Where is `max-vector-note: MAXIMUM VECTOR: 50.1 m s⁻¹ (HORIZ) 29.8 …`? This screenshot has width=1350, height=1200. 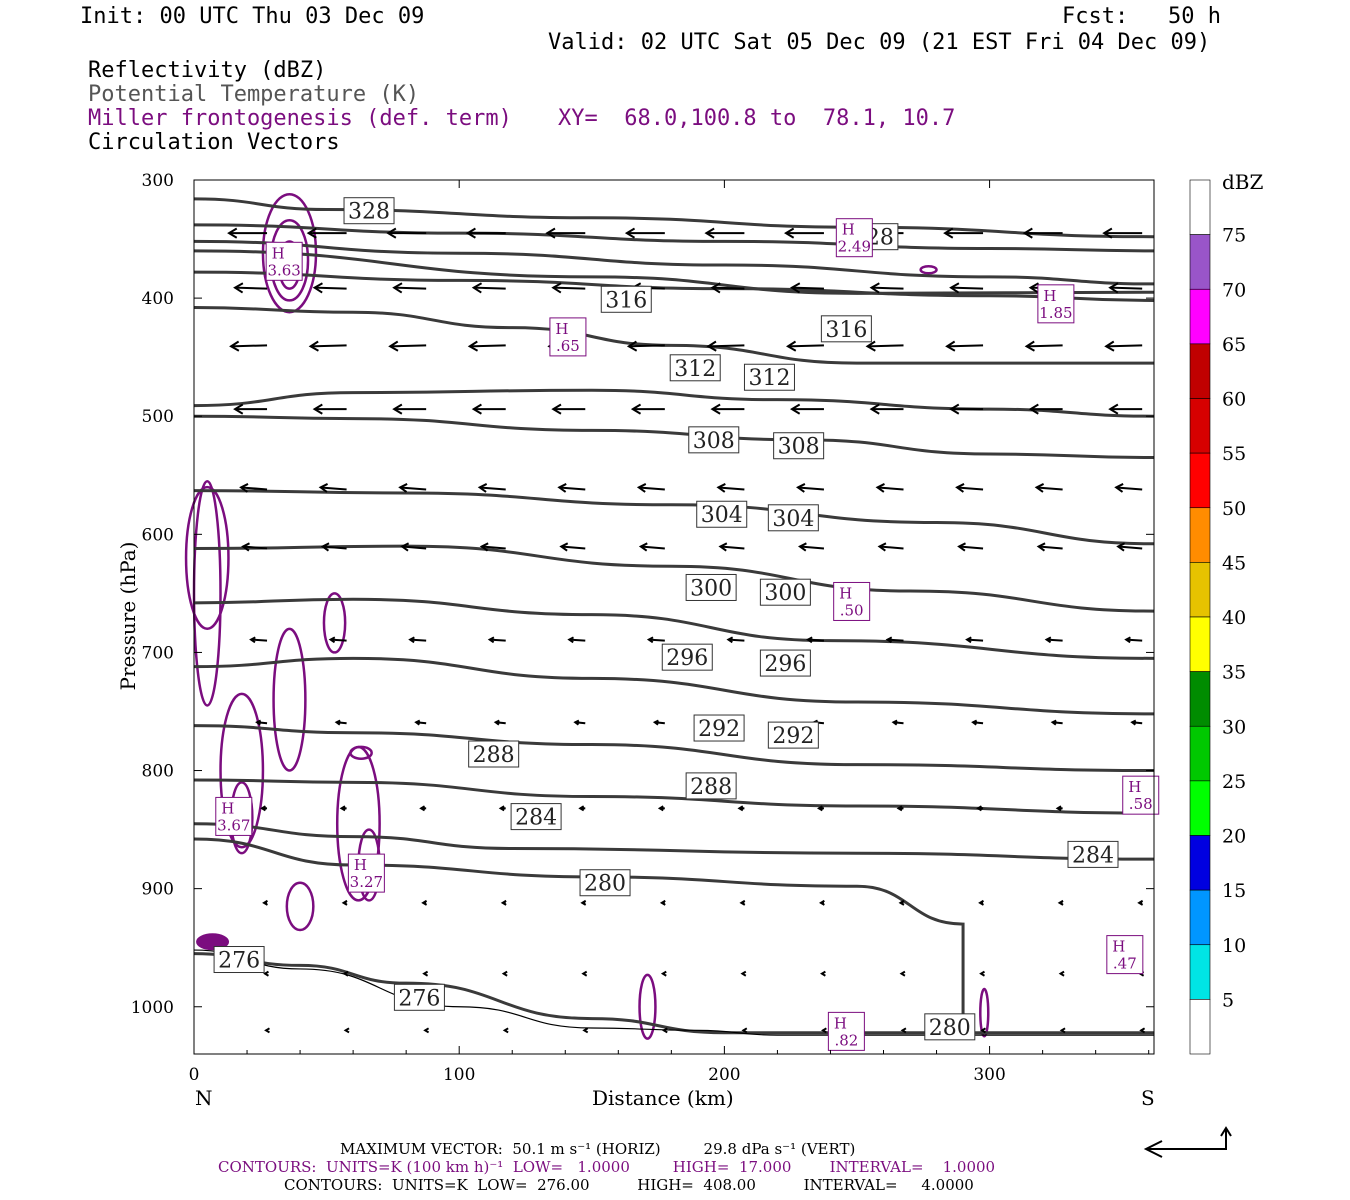 max-vector-note: MAXIMUM VECTOR: 50.1 m s⁻¹ (HORIZ) 29.8 … is located at coordinates (598, 1149).